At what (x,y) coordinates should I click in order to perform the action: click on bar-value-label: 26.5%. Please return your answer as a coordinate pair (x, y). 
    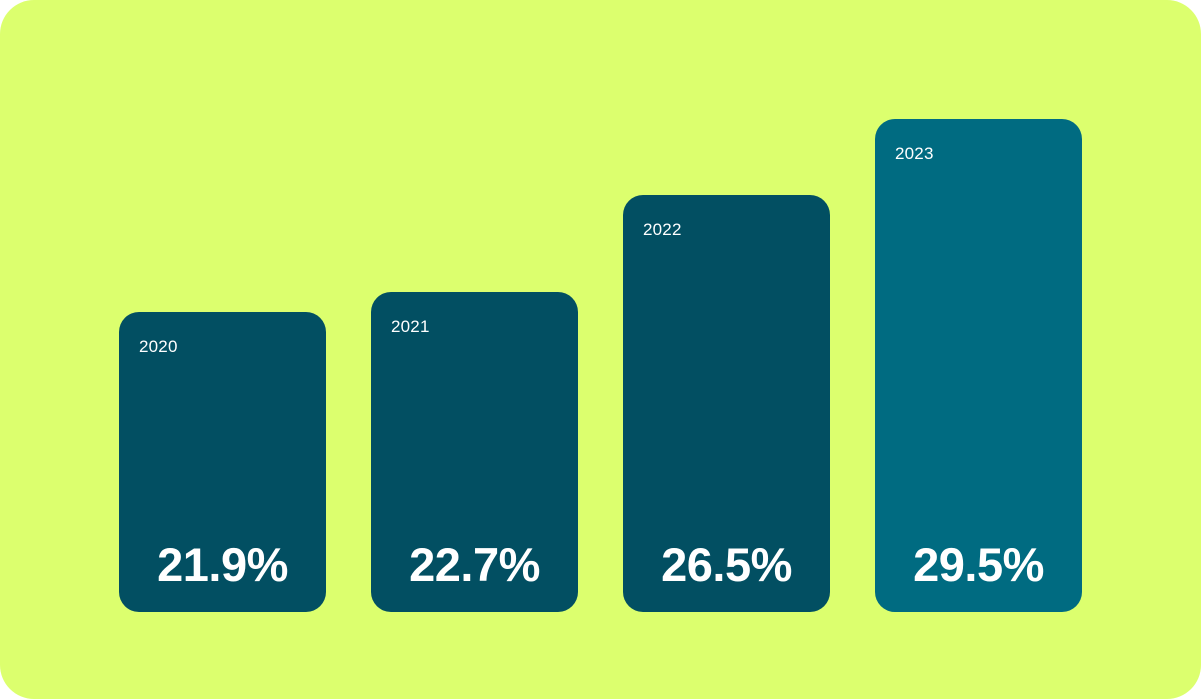
    Looking at the image, I should click on (726, 564).